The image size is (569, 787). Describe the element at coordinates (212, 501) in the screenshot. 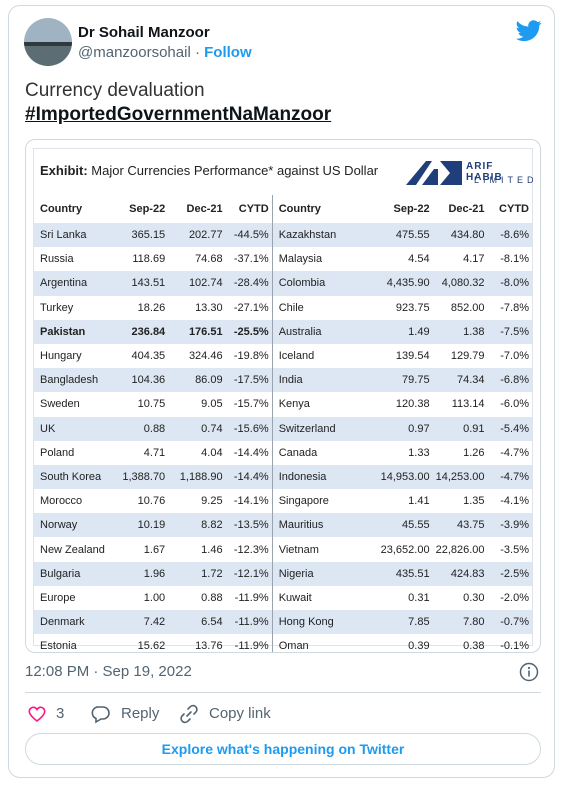

I see `value-cell: 9.25` at that location.